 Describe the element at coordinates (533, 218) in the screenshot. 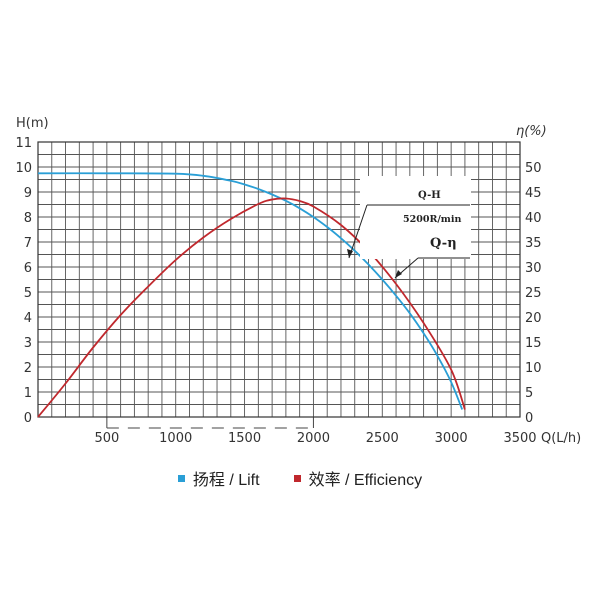

I see `y-right-tick-label: 40` at that location.